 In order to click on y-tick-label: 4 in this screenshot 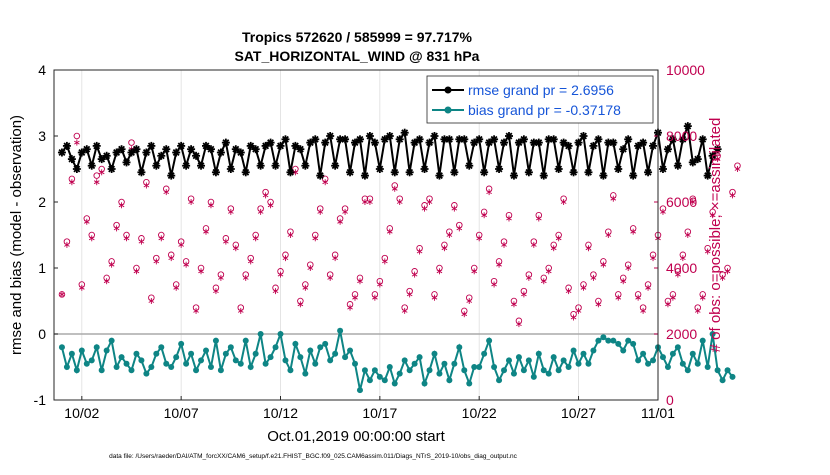, I will do `click(42, 70)`.